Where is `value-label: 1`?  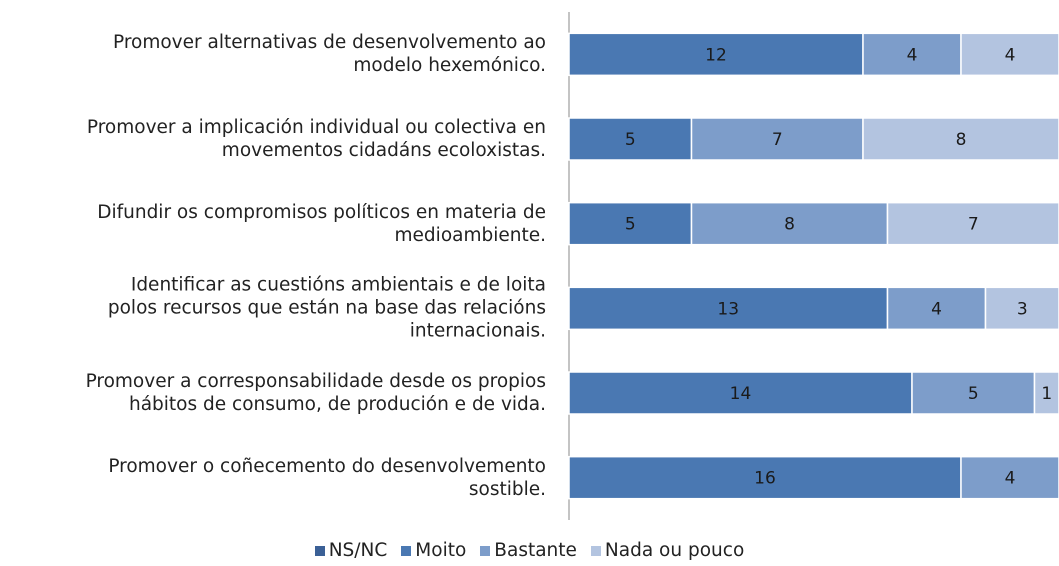
value-label: 1 is located at coordinates (1046, 394).